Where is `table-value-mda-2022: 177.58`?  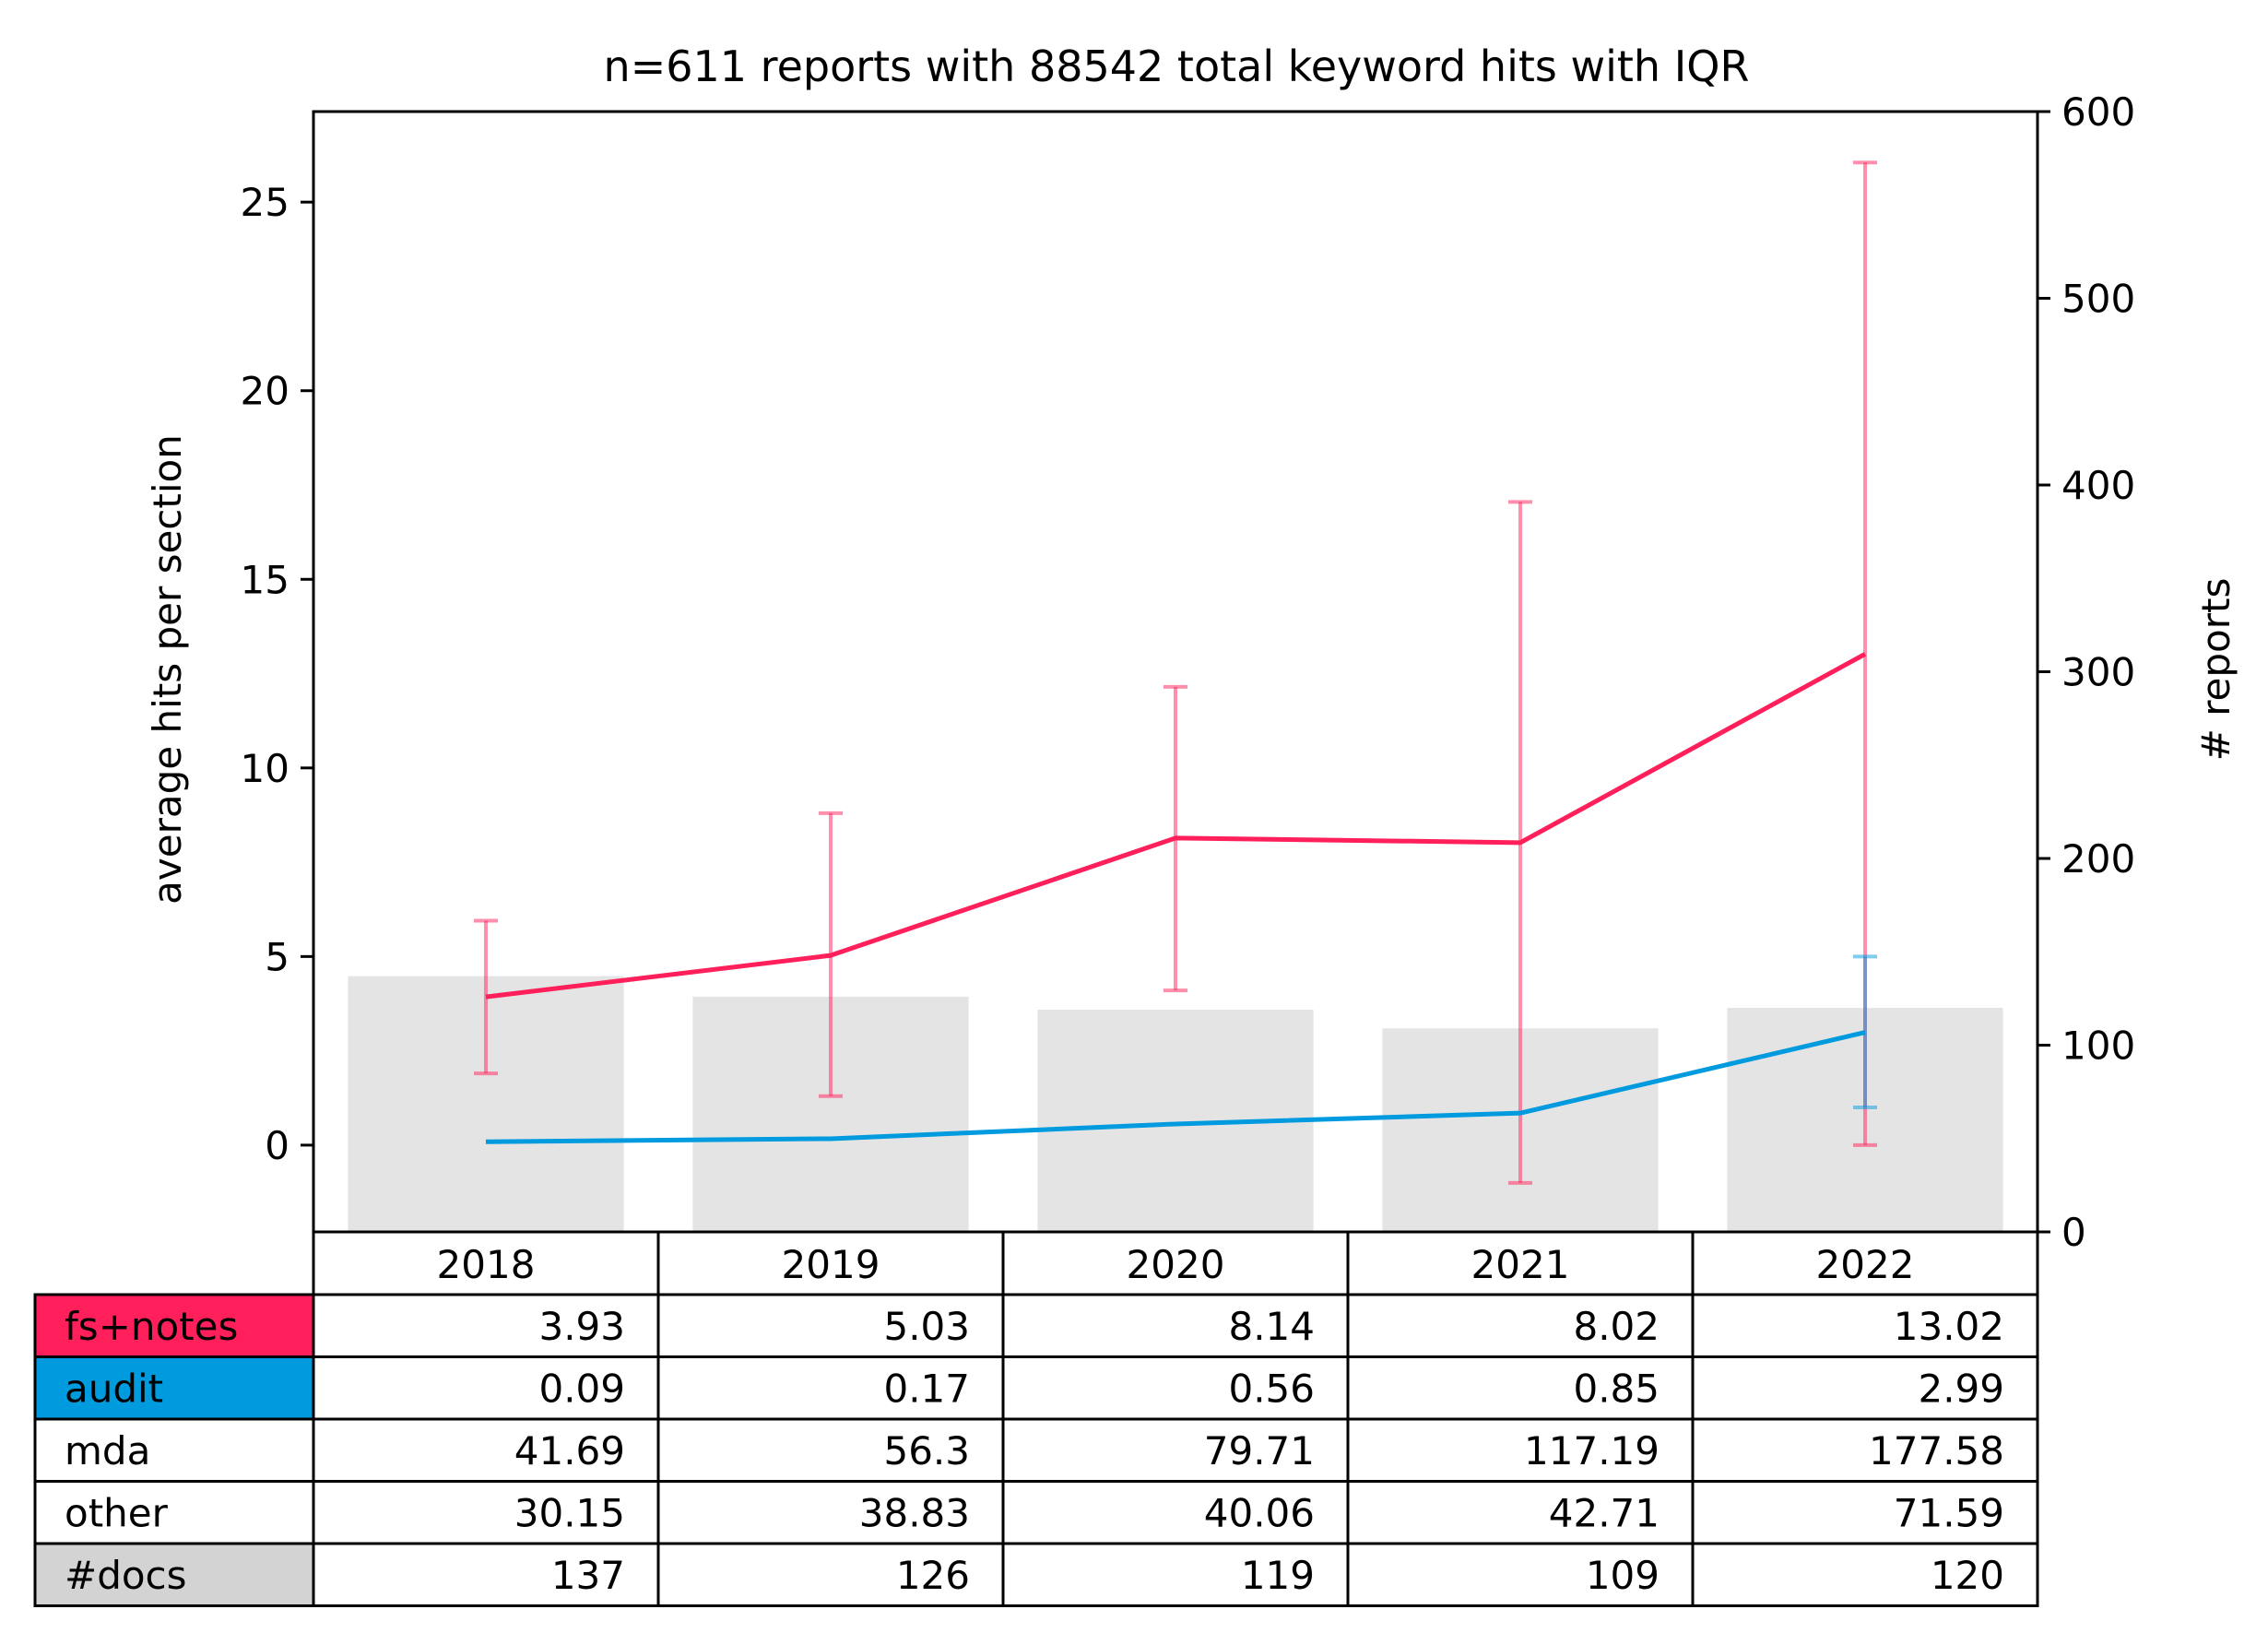 table-value-mda-2022: 177.58 is located at coordinates (1936, 1451).